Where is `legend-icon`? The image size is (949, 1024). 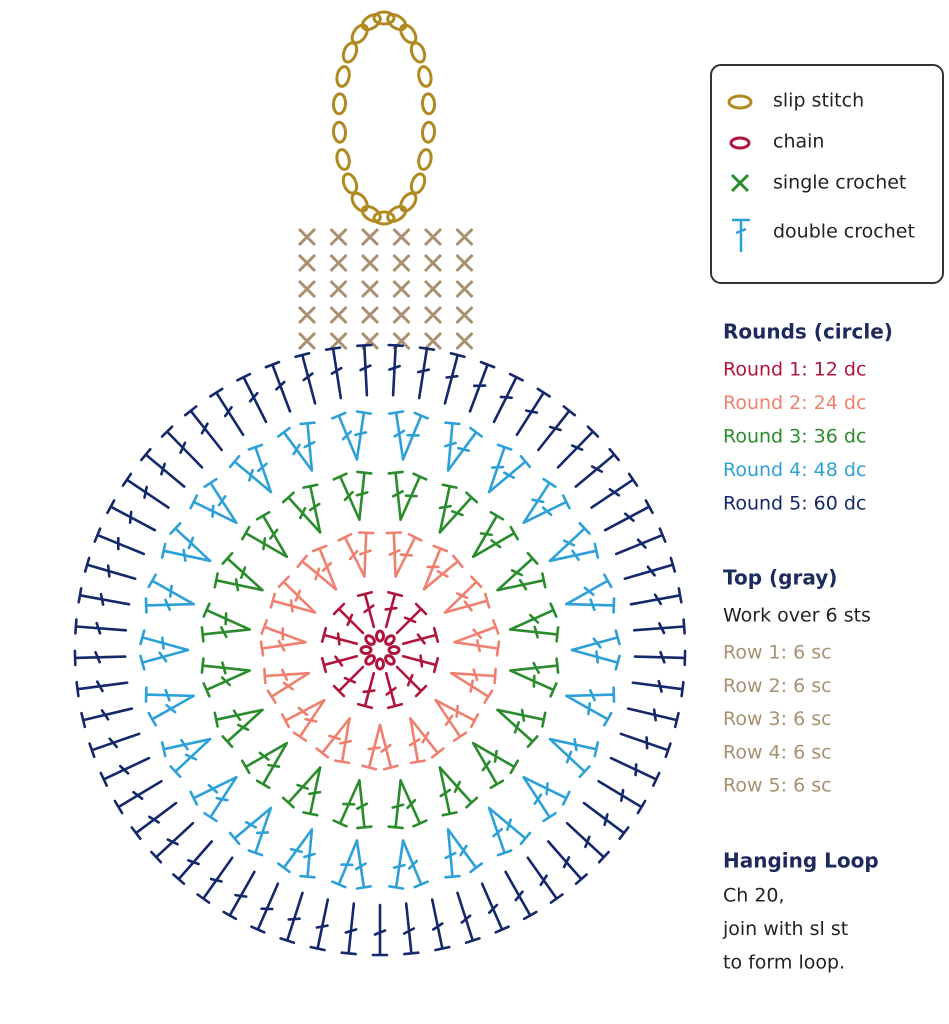
legend-icon is located at coordinates (740, 102).